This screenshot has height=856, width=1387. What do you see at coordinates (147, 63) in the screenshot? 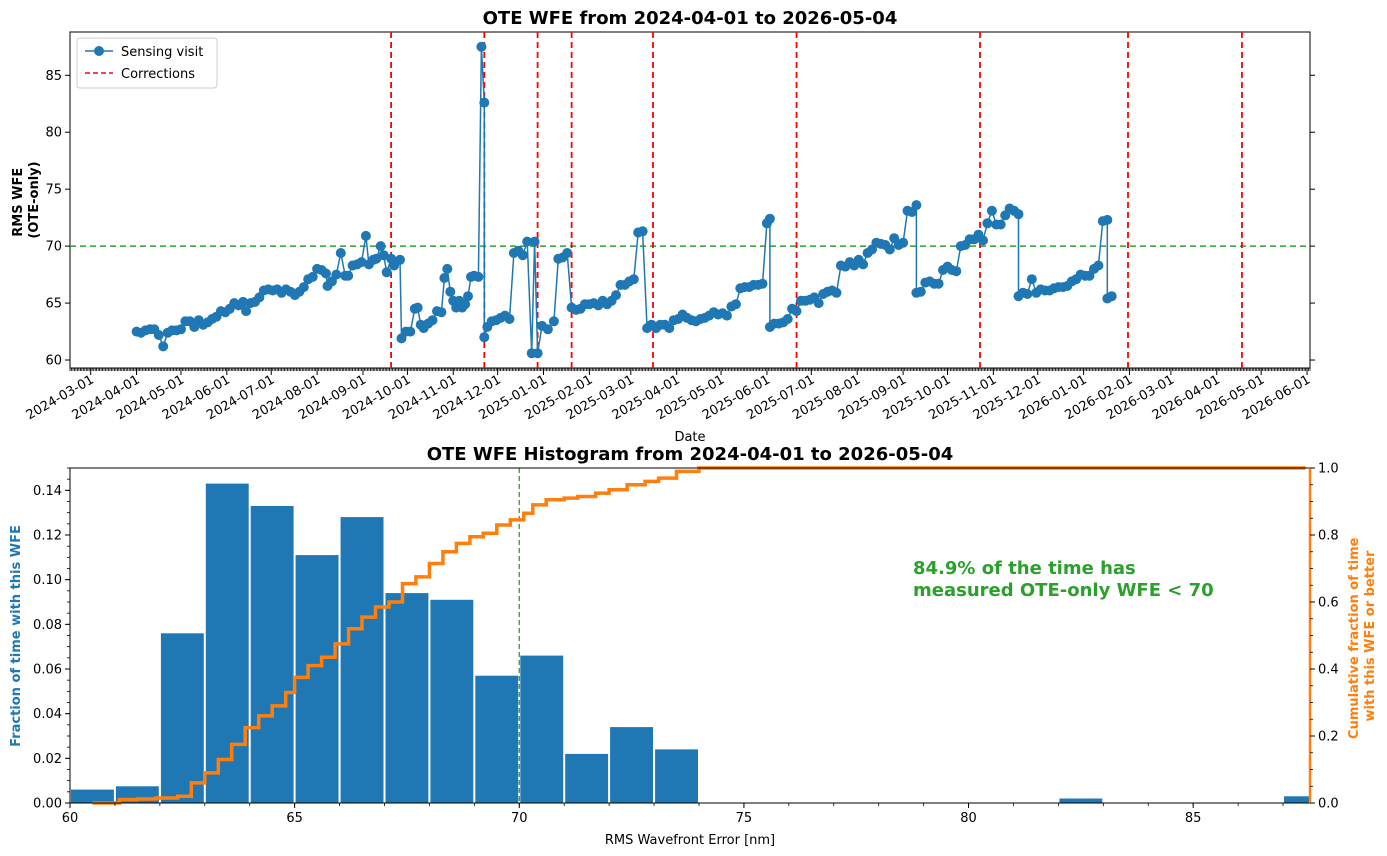
I see `legend: Sensing visit Corrections` at bounding box center [147, 63].